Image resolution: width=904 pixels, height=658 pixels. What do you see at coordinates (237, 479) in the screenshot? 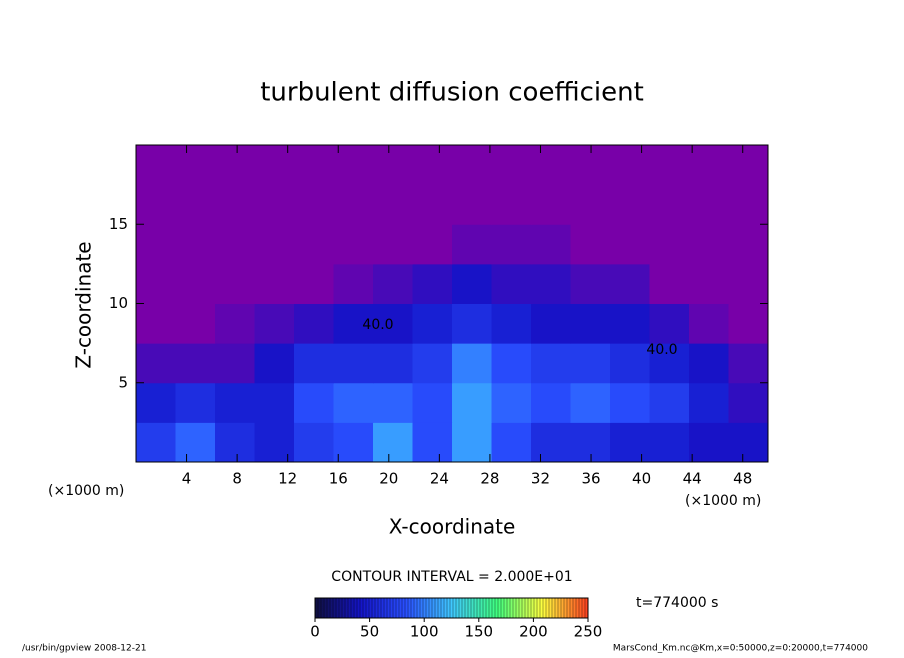
I see `x-tick-label: 8` at bounding box center [237, 479].